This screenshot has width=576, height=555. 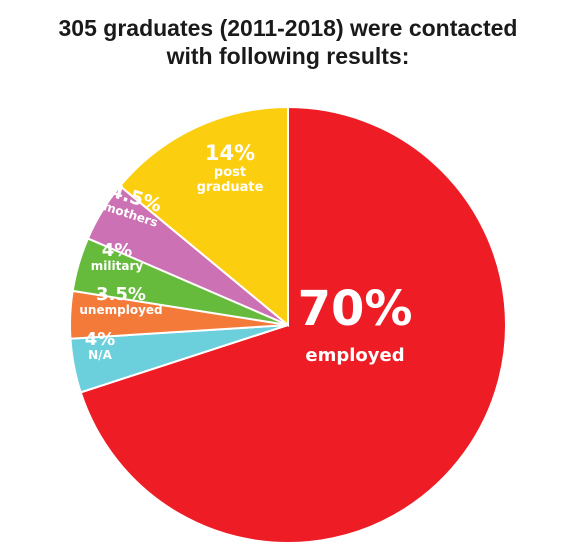 I want to click on slice-percent-employed: 70%, so click(x=355, y=309).